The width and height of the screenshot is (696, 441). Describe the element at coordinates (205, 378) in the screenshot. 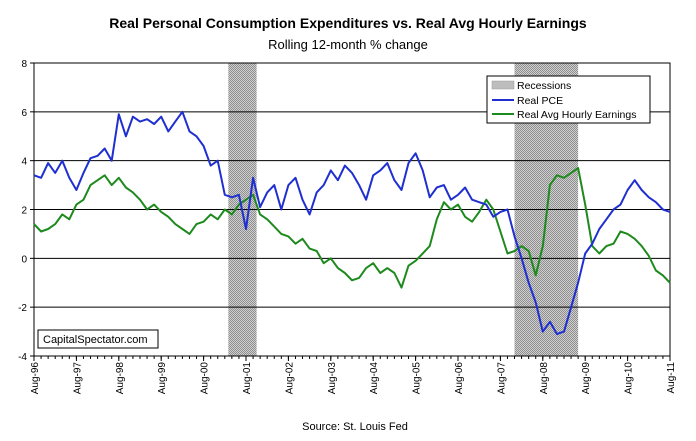

I see `x-tick-label: Aug-00` at that location.